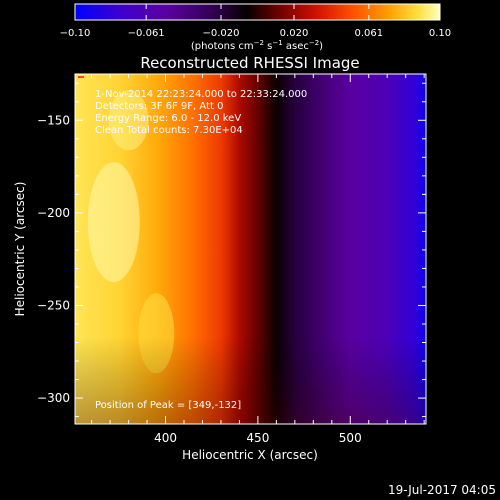 This screenshot has height=500, width=500. I want to click on y-axis-label: Heliocentric Y (arcsec), so click(20, 249).